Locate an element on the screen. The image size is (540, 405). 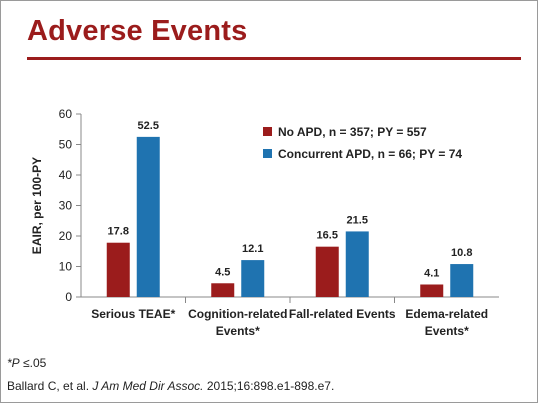
footnote: *P ≤.05 is located at coordinates (26, 363).